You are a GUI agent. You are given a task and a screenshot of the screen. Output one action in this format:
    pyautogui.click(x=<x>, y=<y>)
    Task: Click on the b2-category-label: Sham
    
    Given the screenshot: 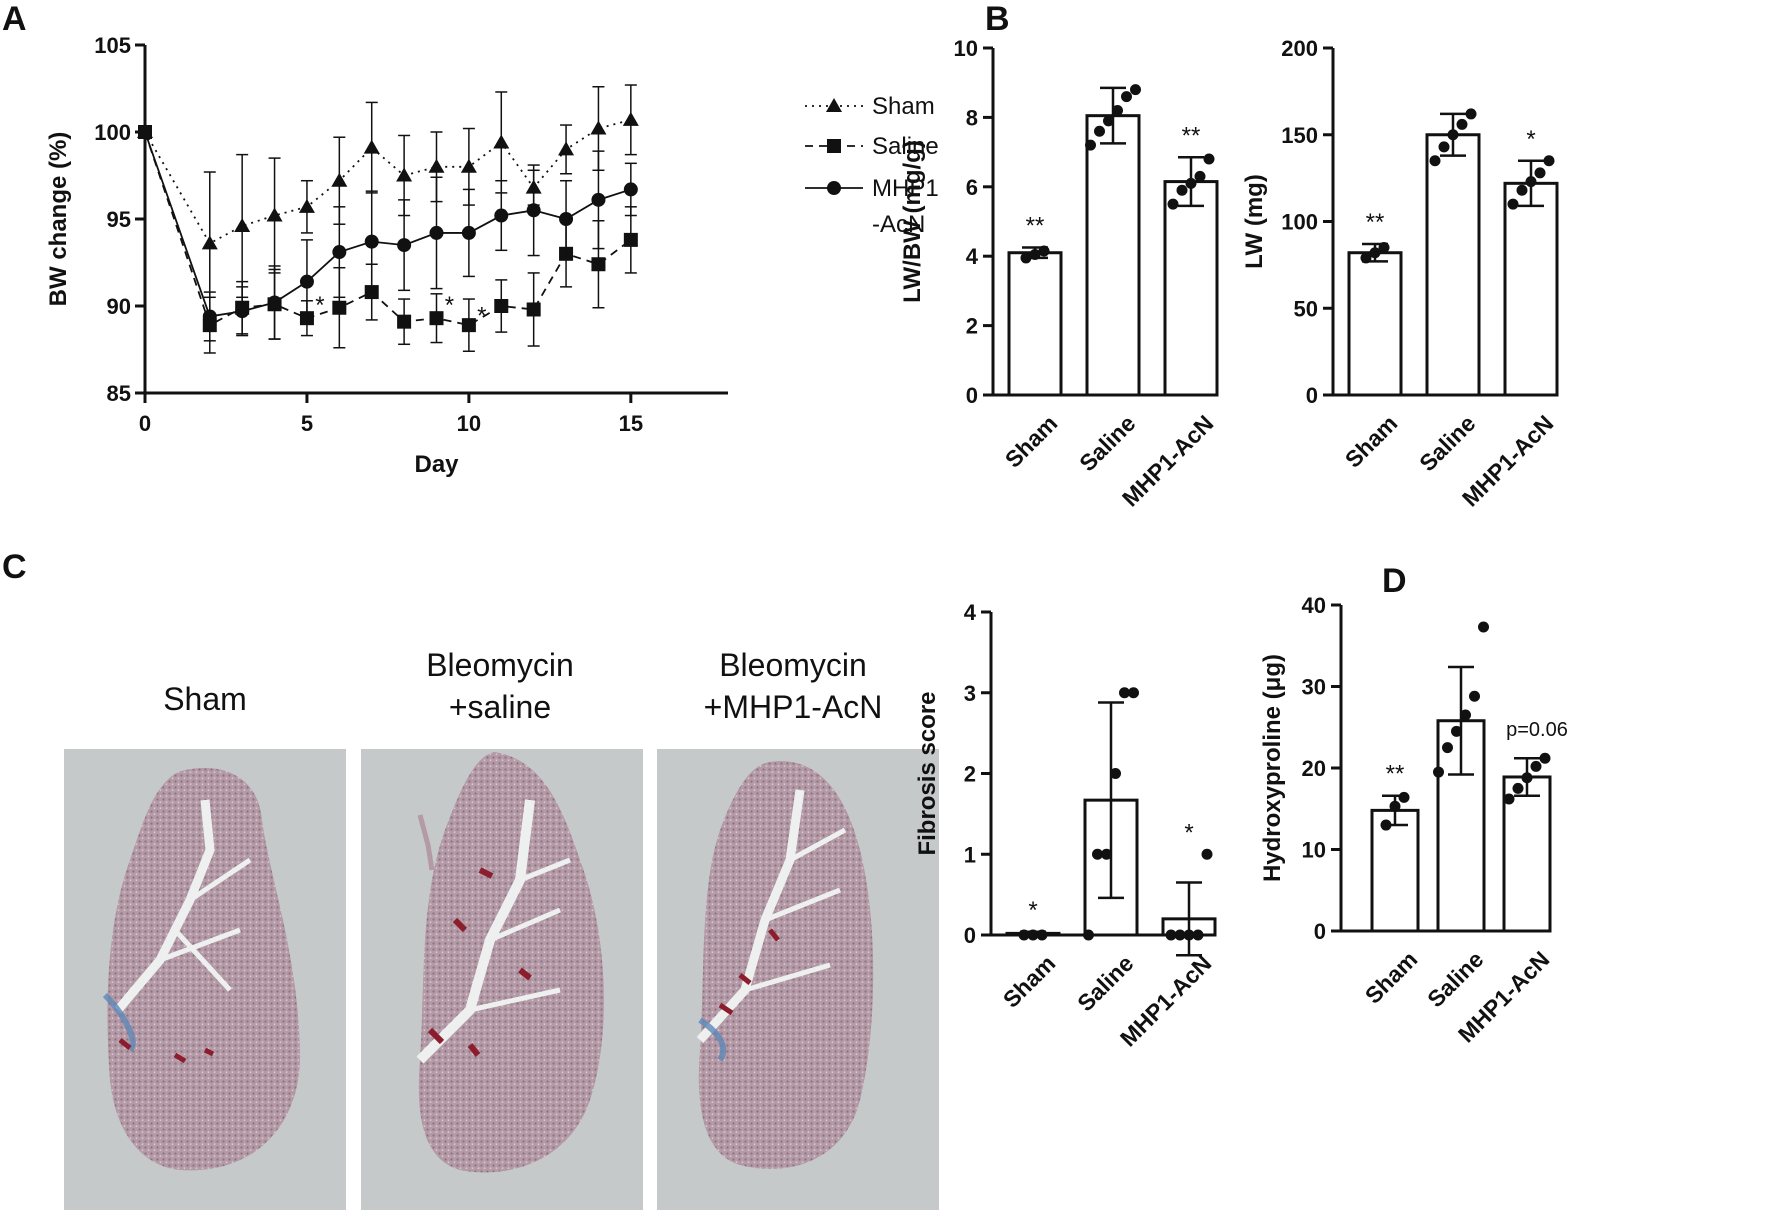 What is the action you would take?
    pyautogui.click(x=1371, y=441)
    